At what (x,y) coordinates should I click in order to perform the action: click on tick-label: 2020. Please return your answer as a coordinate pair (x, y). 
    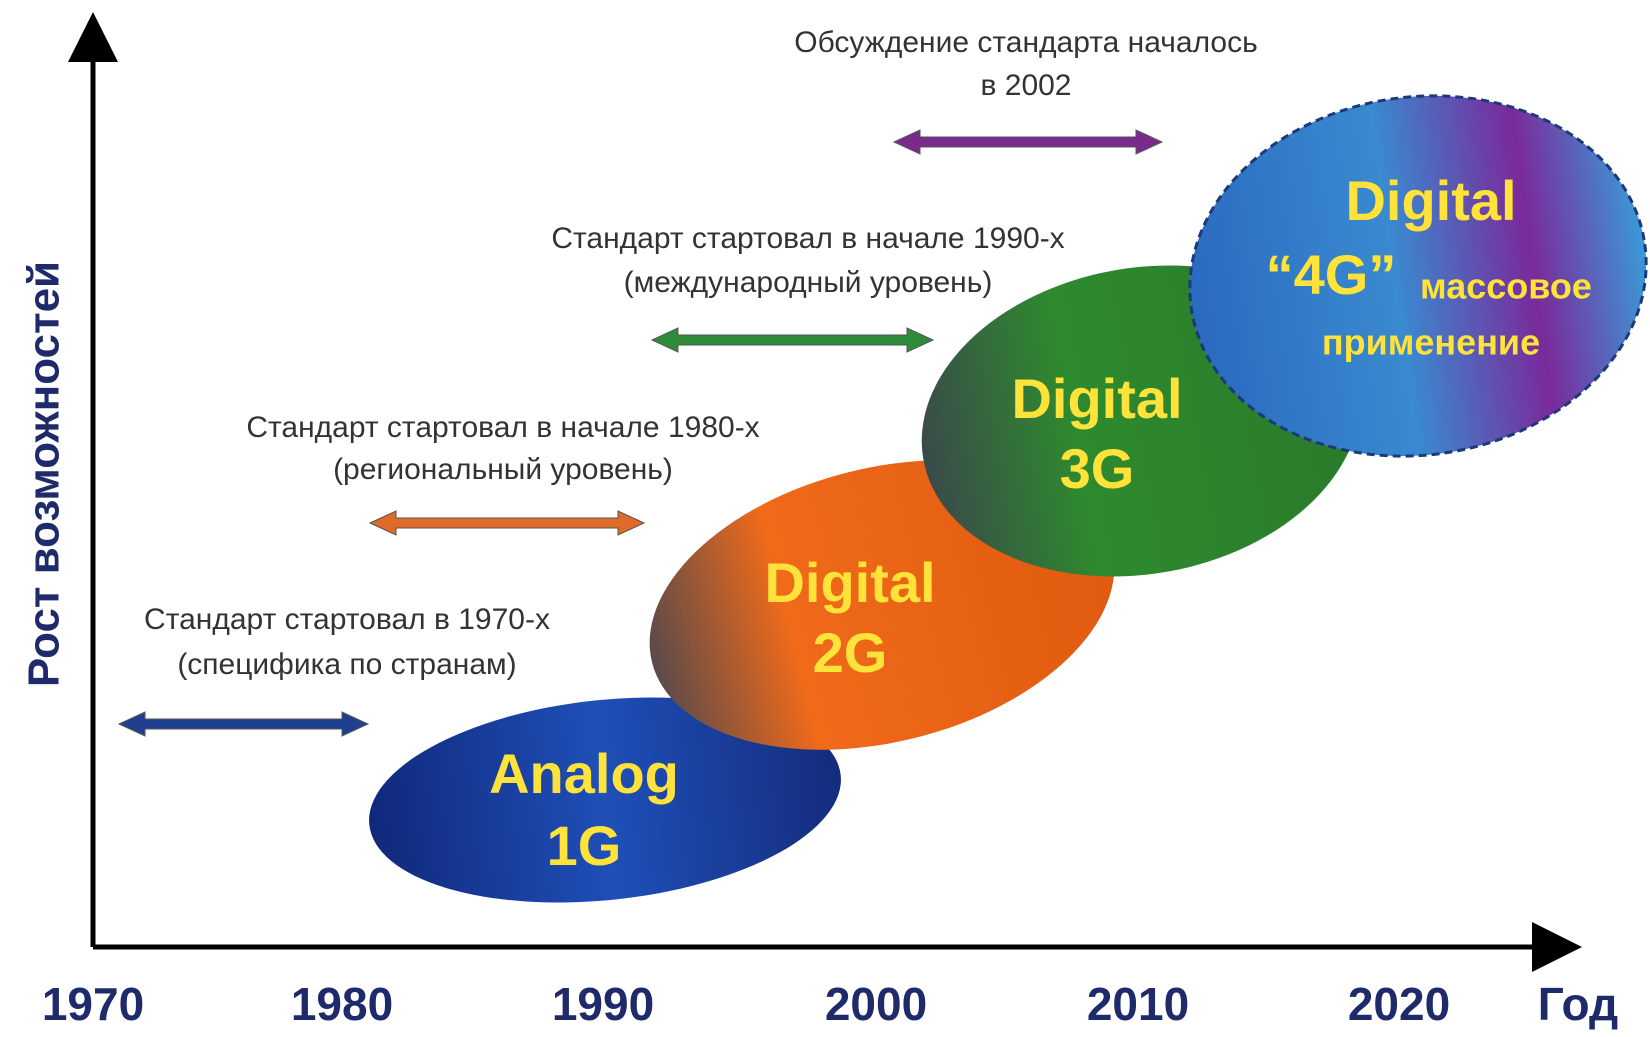
    Looking at the image, I should click on (1399, 1004).